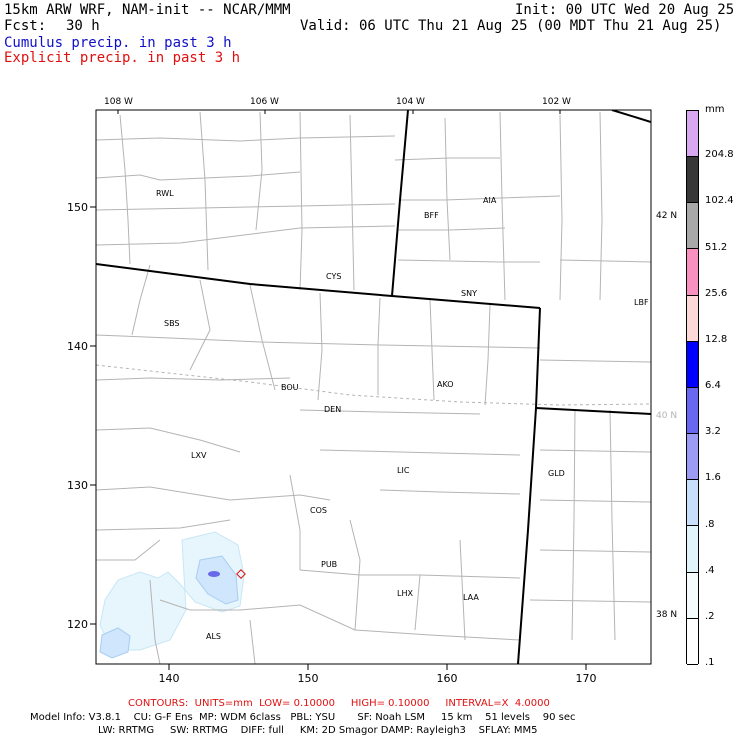  What do you see at coordinates (318, 510) in the screenshot?
I see `city-cos: COS` at bounding box center [318, 510].